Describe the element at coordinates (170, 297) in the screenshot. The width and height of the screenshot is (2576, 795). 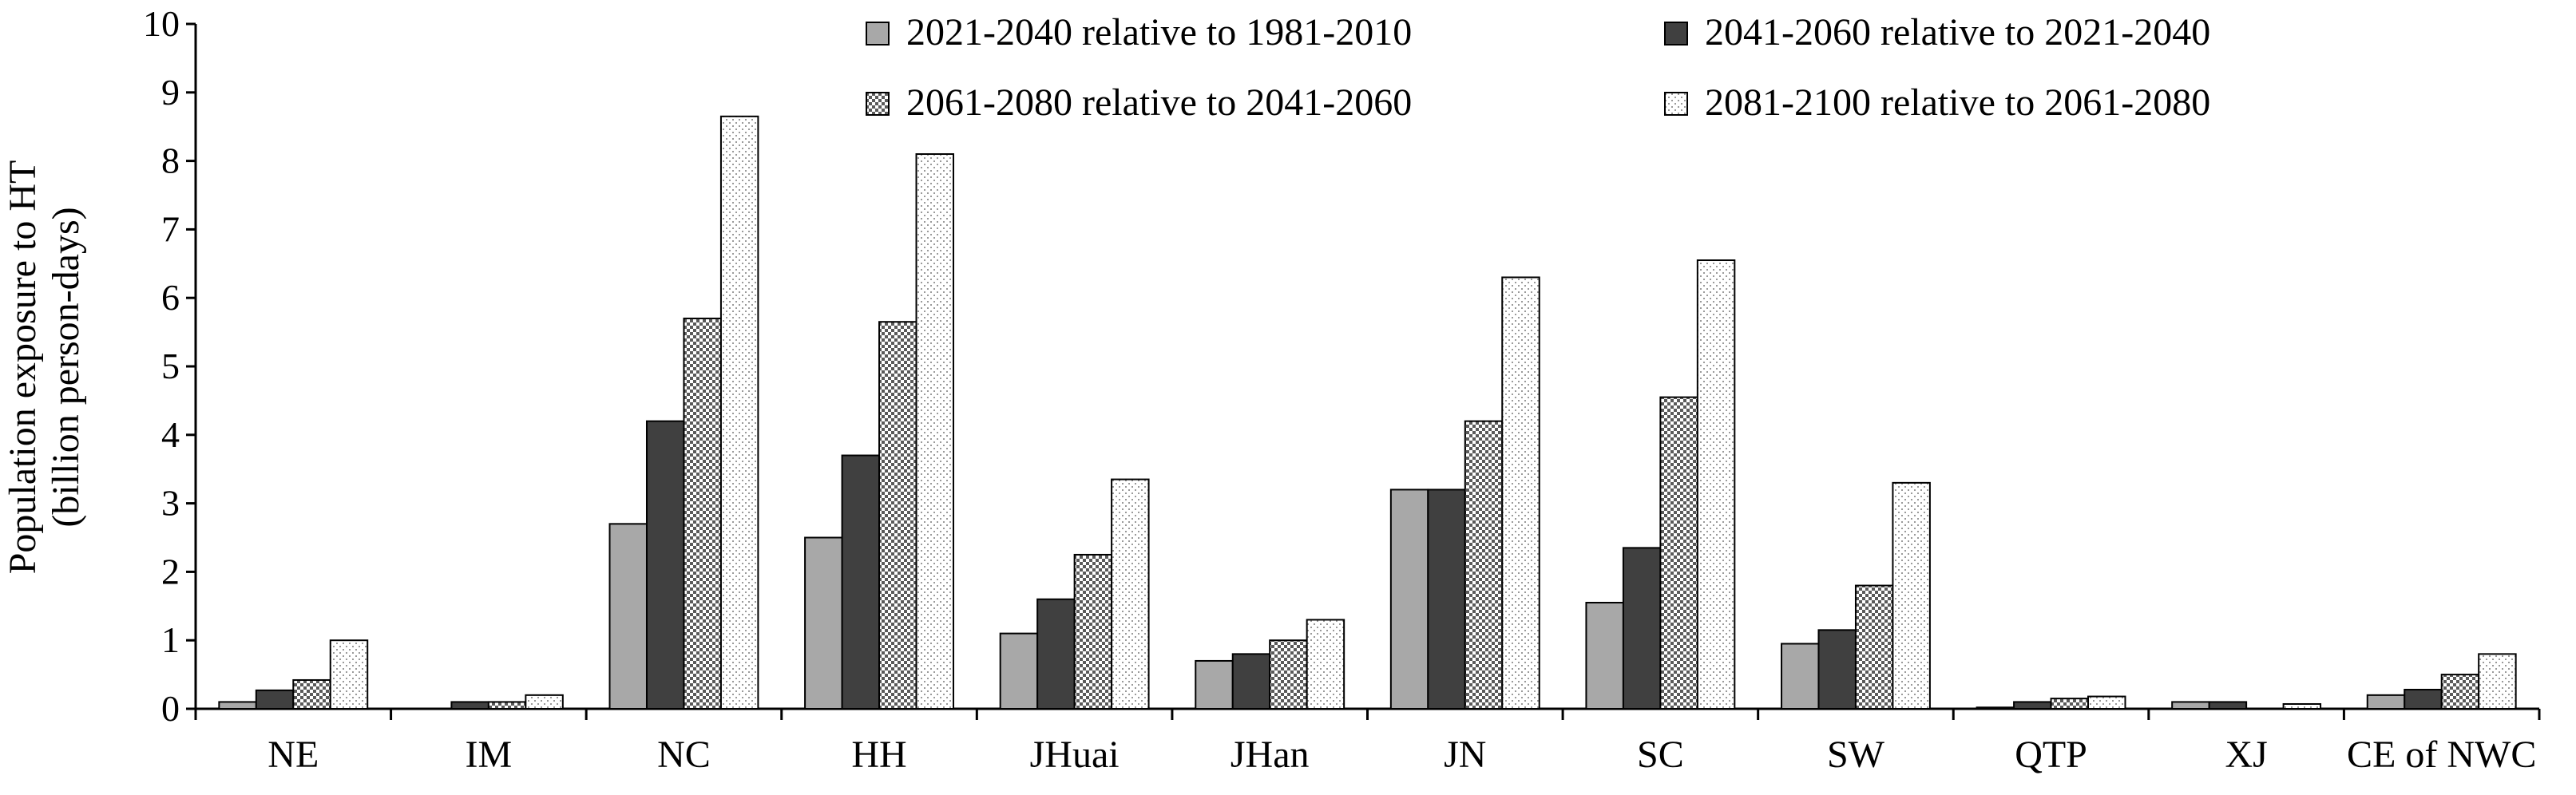
I see `y-tick-label: 6` at that location.